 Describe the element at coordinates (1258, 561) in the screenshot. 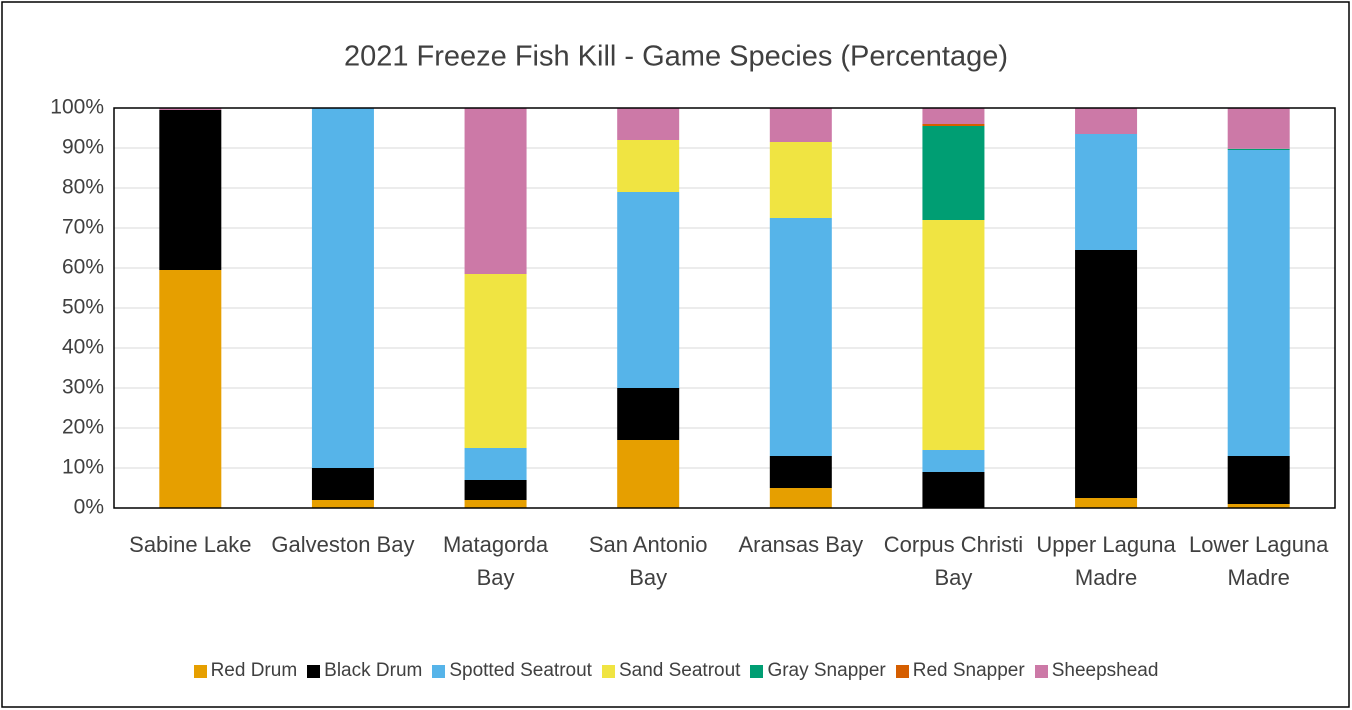

I see `x-tick-label: Lower Laguna Madre` at that location.